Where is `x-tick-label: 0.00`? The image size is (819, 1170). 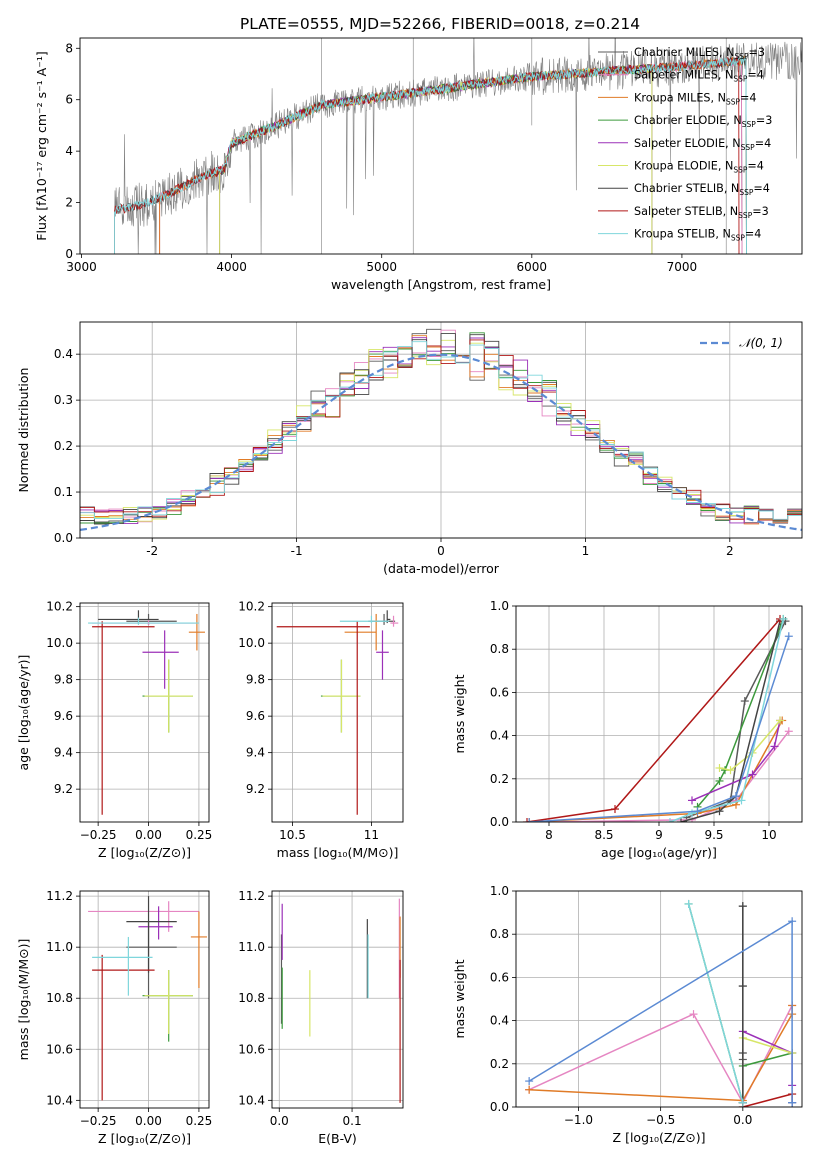
x-tick-label: 0.00 is located at coordinates (148, 1121).